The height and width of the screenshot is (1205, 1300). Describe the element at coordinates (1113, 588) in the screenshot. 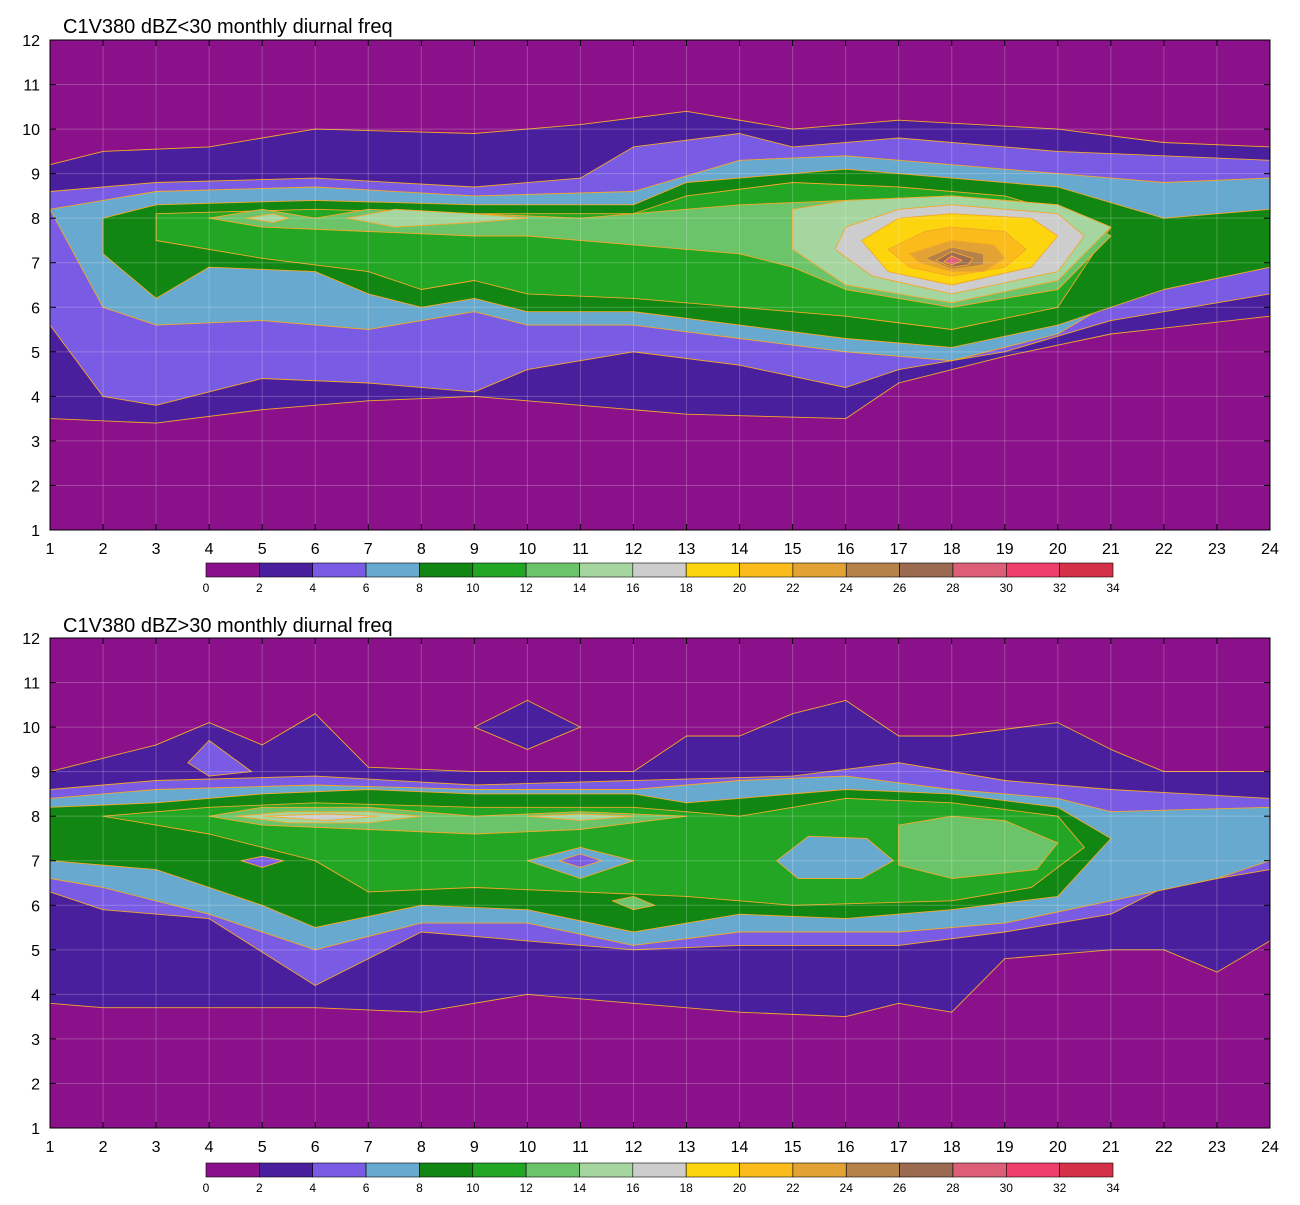

I see `colorbar-tick-label: 34` at that location.